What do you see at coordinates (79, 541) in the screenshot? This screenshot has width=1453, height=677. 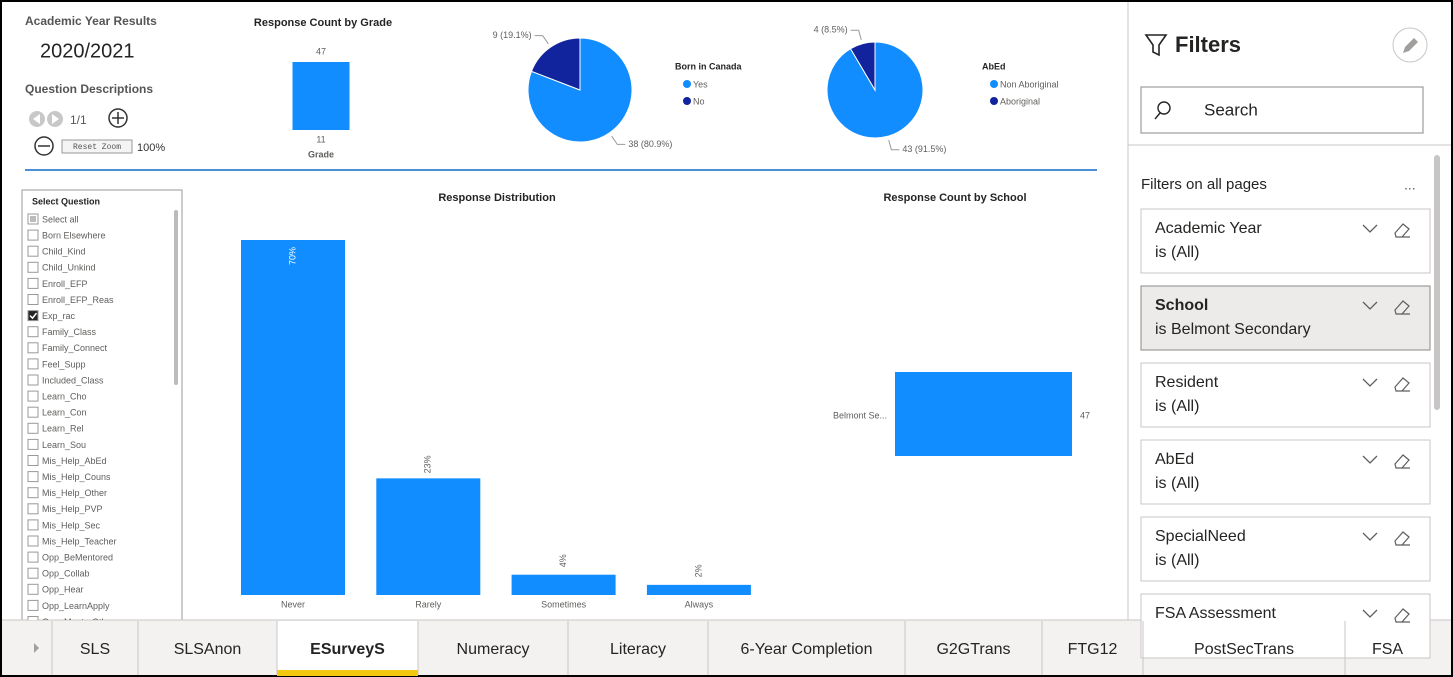 I see `slicer-item: Mis_Help_Teacher` at bounding box center [79, 541].